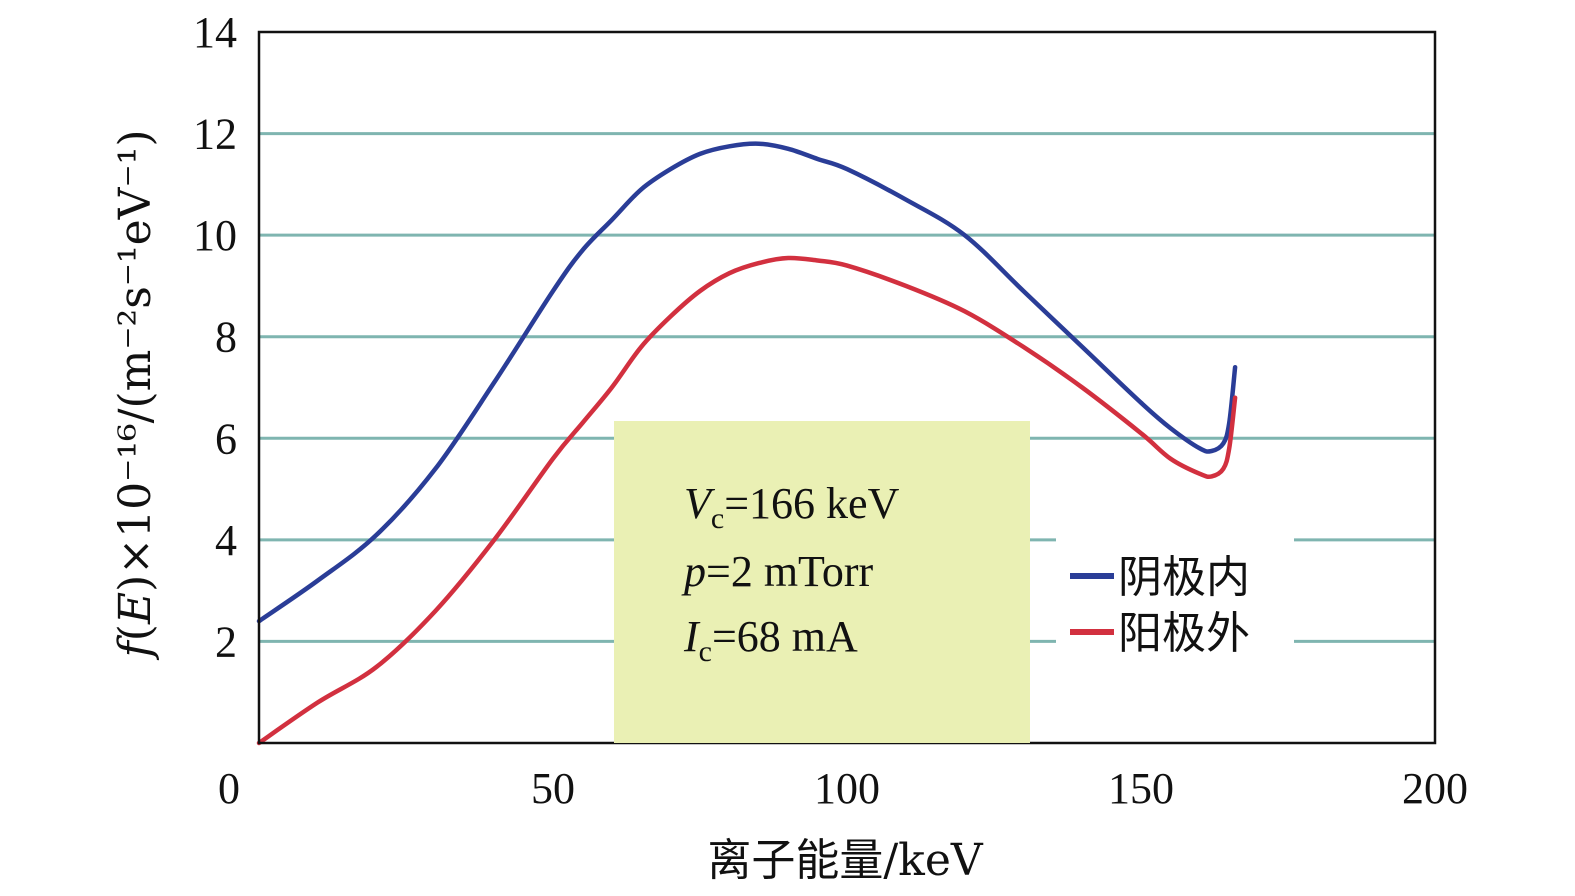  Describe the element at coordinates (700, 503) in the screenshot. I see `annotation-var: V` at that location.